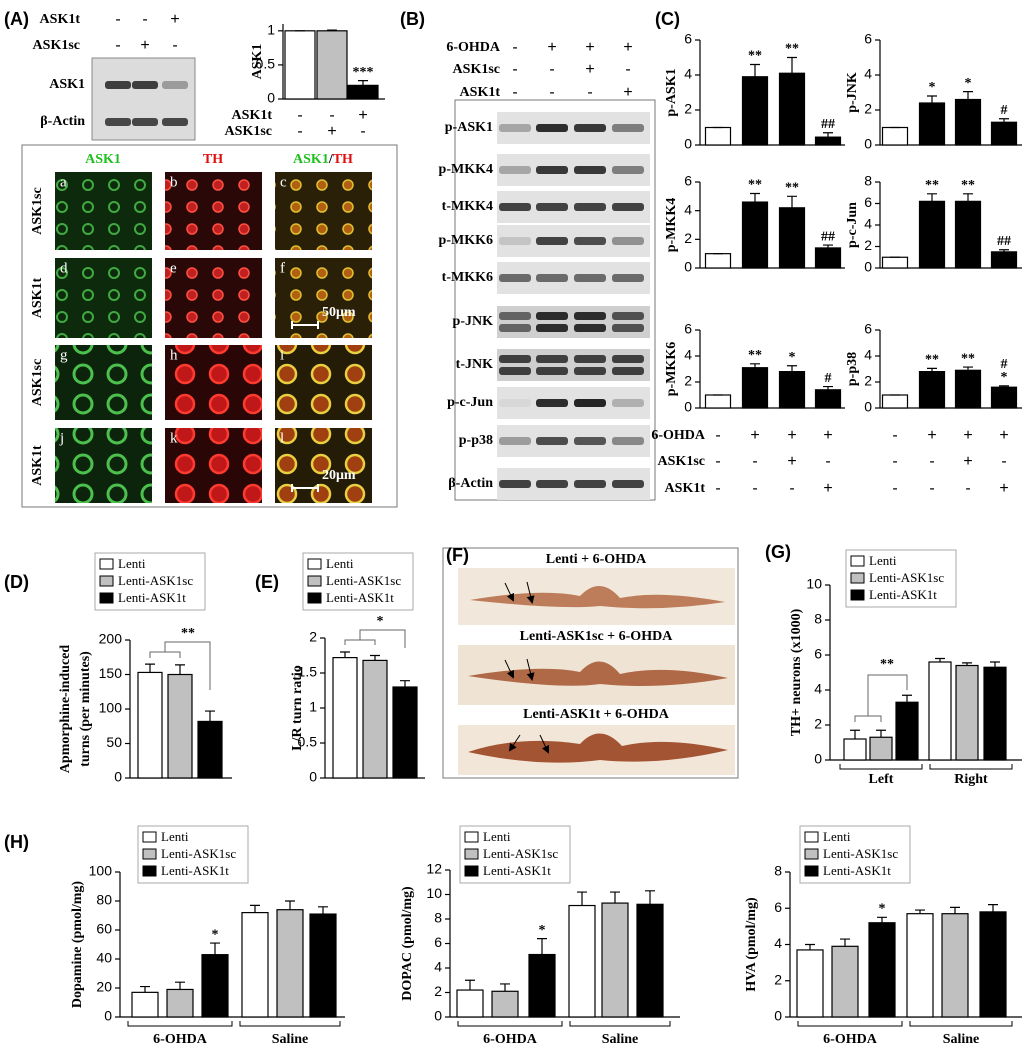 The width and height of the screenshot is (1034, 1050). I want to click on histology-label: Lenti-ASK1sc + 6-OHDA, so click(597, 636).